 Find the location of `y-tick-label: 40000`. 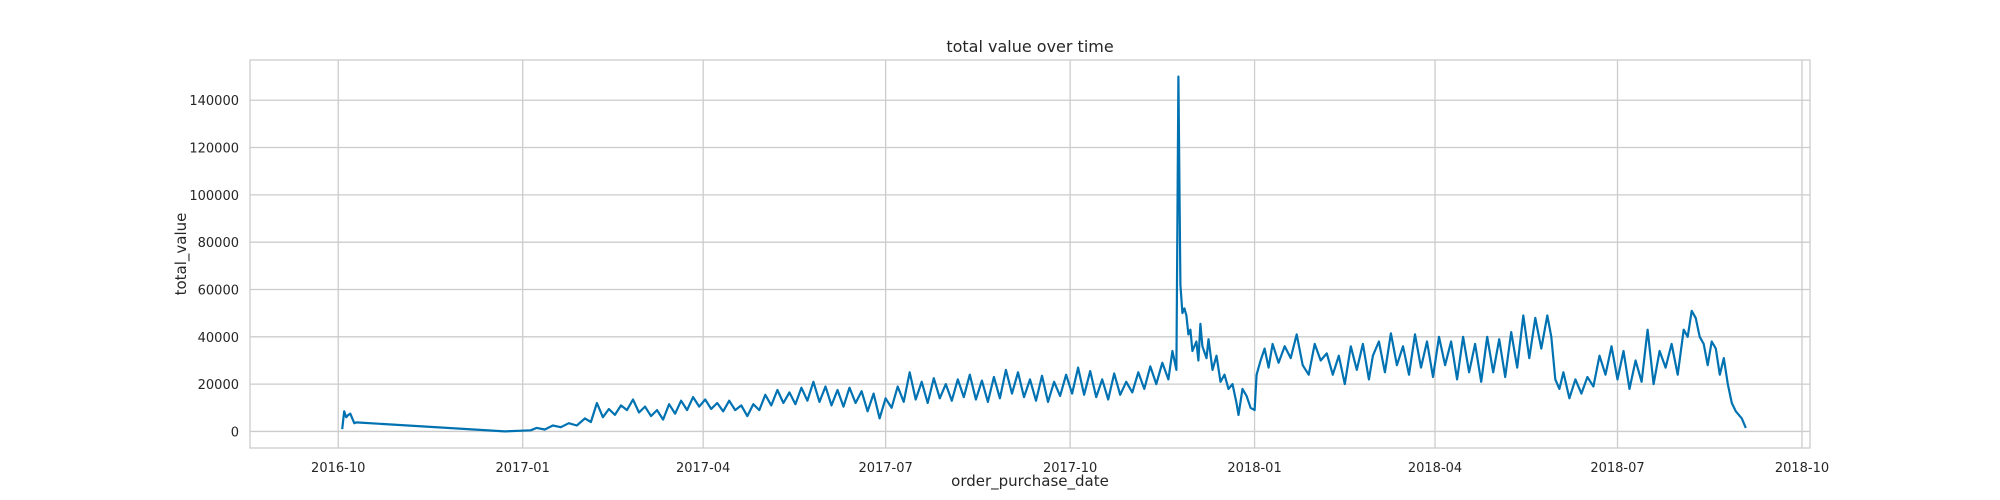

y-tick-label: 40000 is located at coordinates (218, 338).